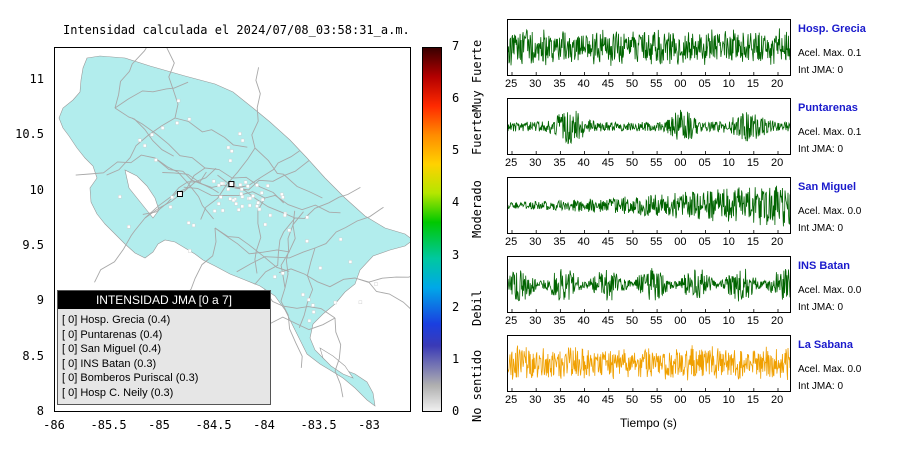 This screenshot has width=910, height=460. I want to click on colorbar-tick: 4, so click(456, 202).